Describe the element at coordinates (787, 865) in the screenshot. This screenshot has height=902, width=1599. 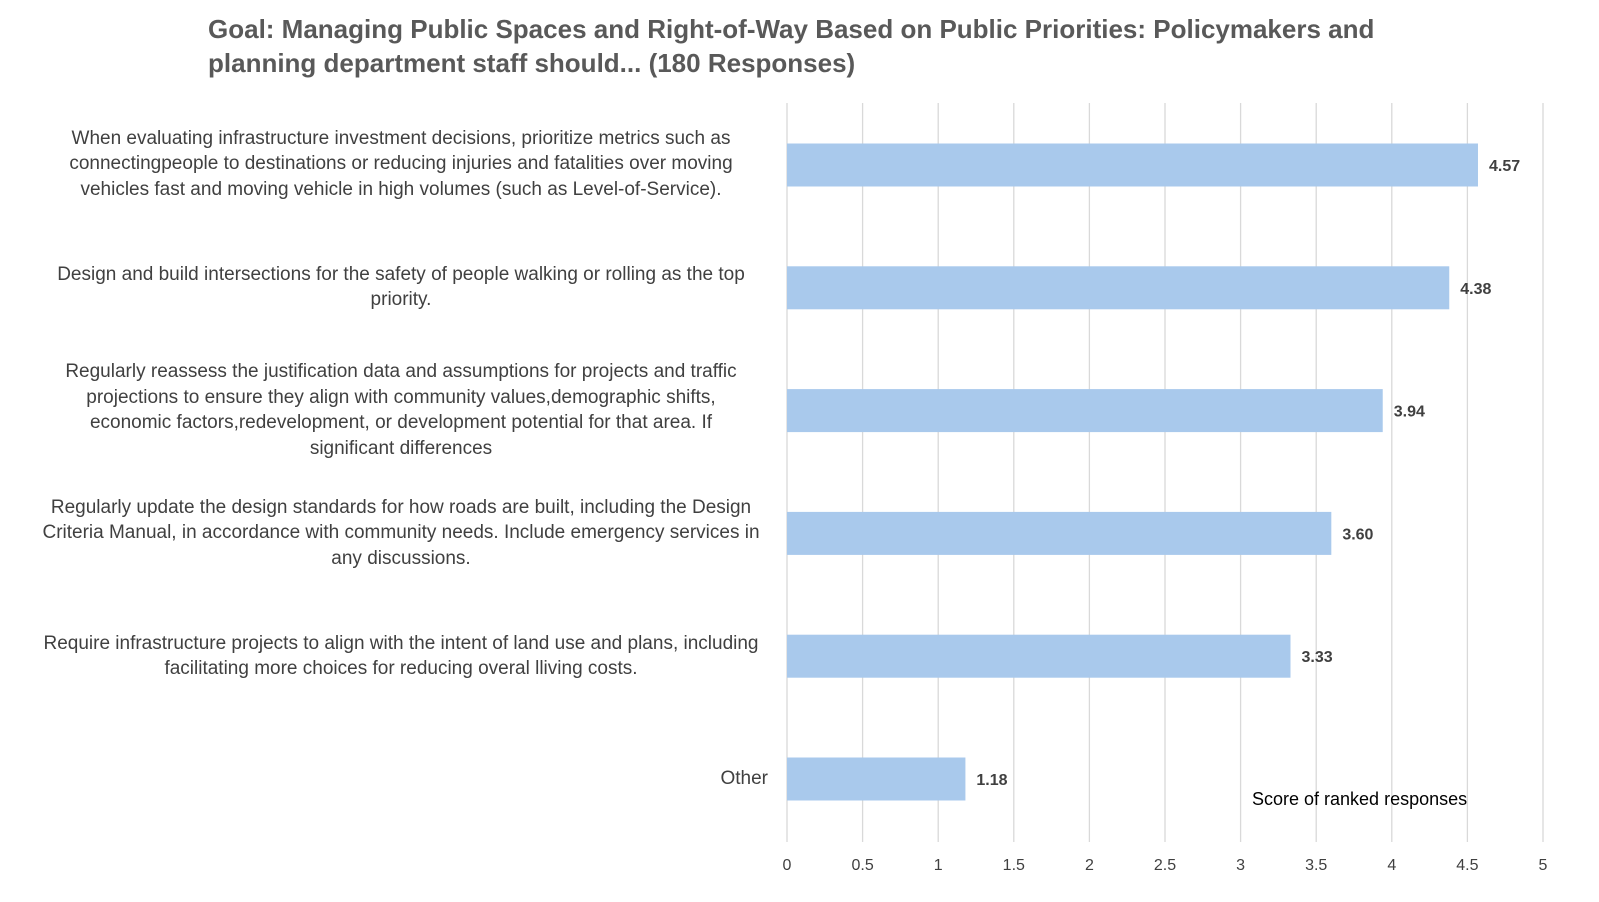
I see `x-tick-label: 0` at that location.